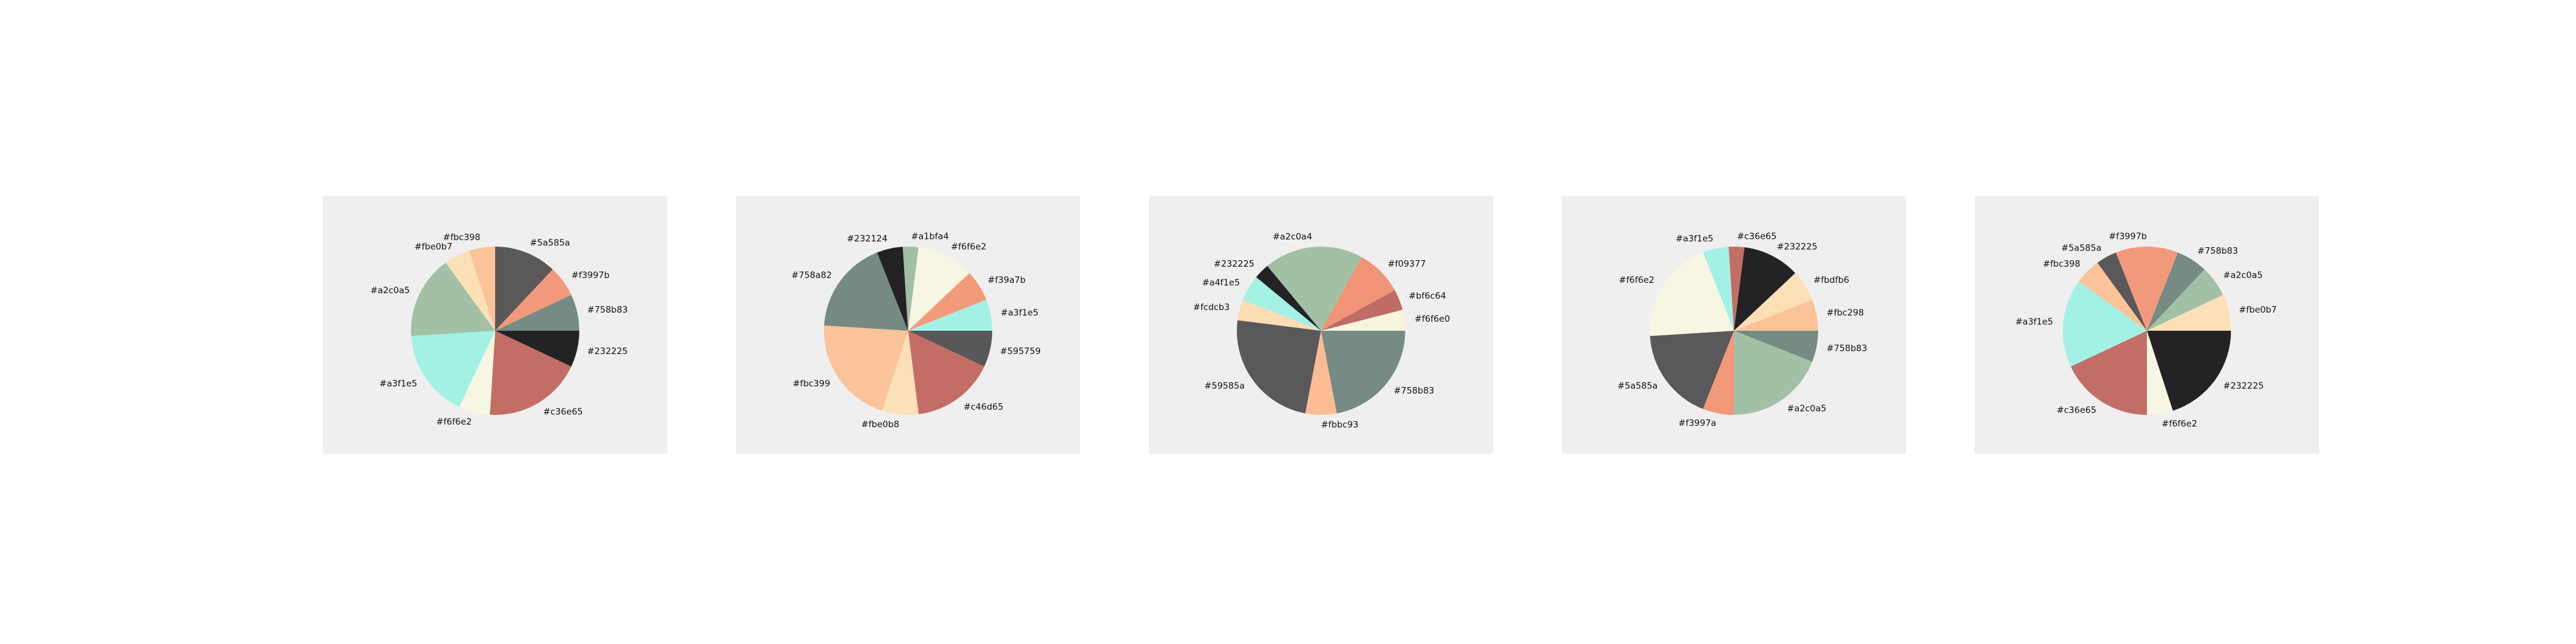 The image size is (2576, 644). I want to click on slice-label: #c46d65, so click(984, 407).